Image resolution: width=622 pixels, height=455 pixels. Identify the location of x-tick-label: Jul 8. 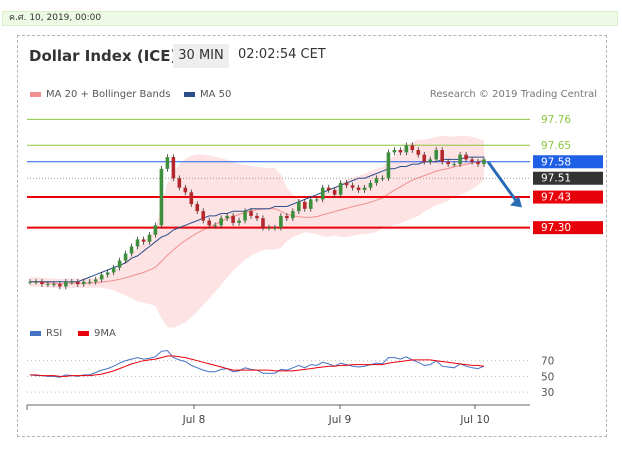
(194, 420).